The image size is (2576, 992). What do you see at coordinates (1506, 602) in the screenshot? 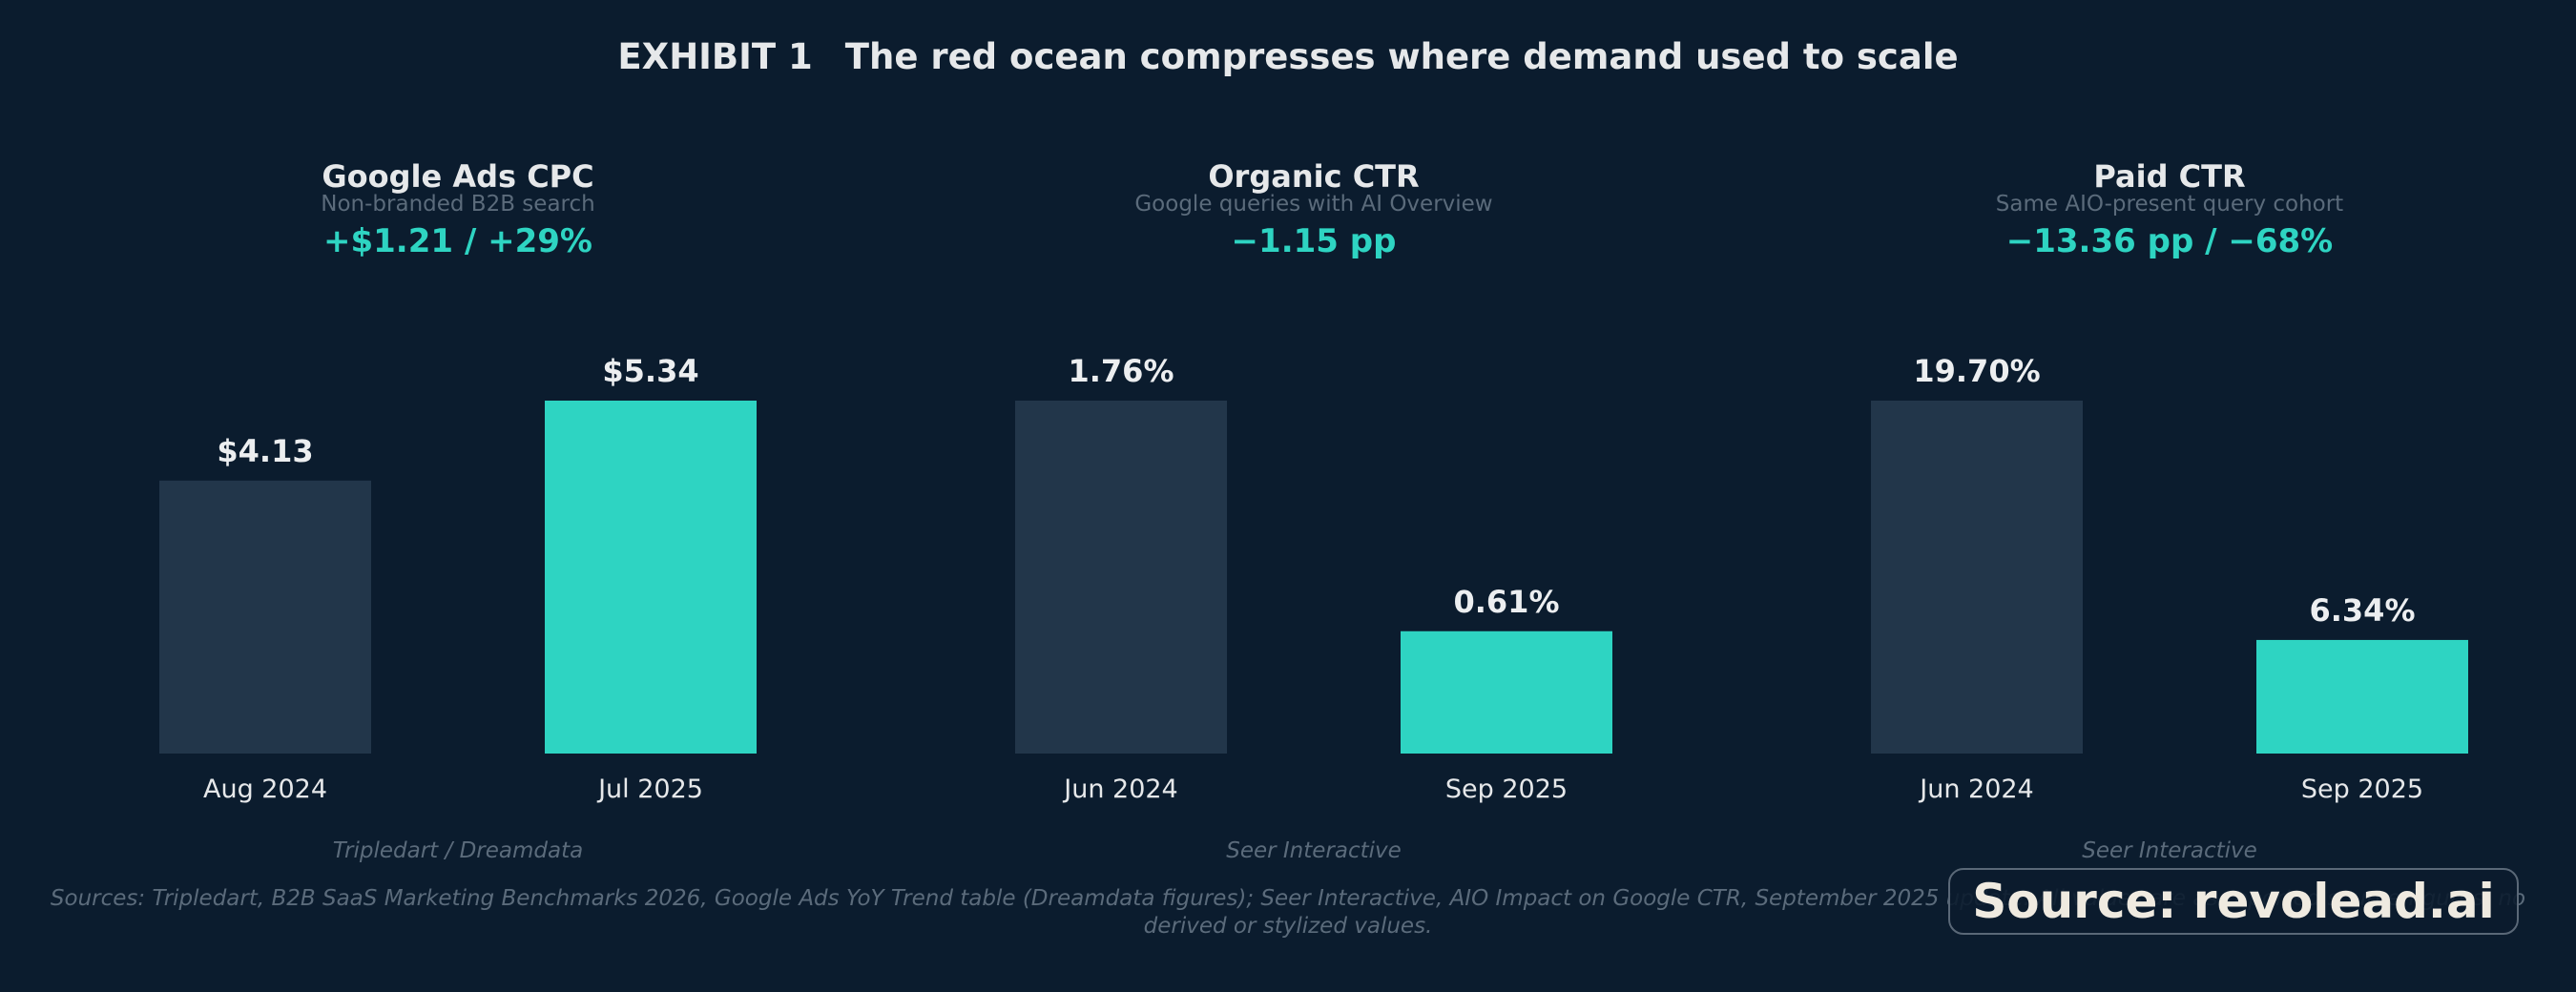
I see `bar-value-label: 0.61%` at bounding box center [1506, 602].